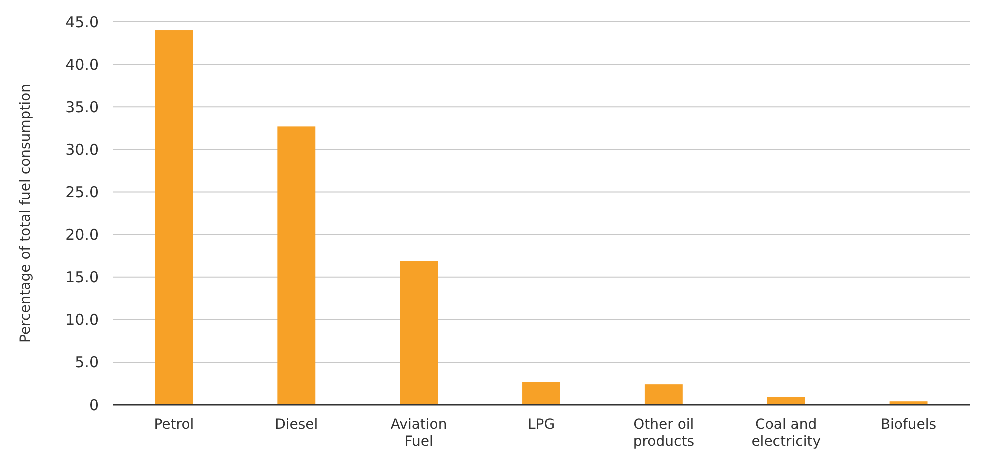  I want to click on y-tick-label: 30.0, so click(82, 149).